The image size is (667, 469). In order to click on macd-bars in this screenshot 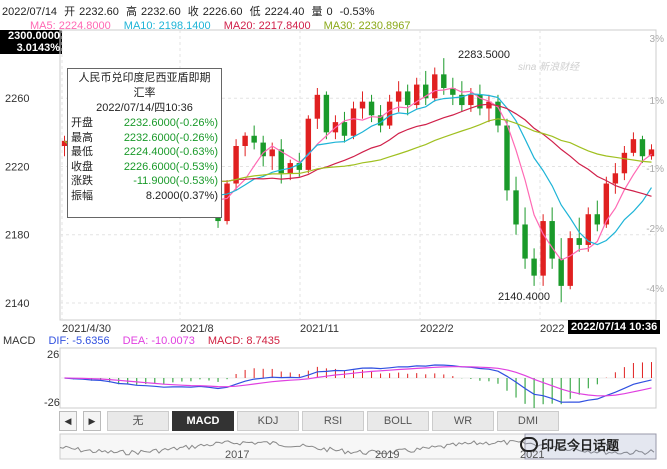, I will do `click(362, 385)`.